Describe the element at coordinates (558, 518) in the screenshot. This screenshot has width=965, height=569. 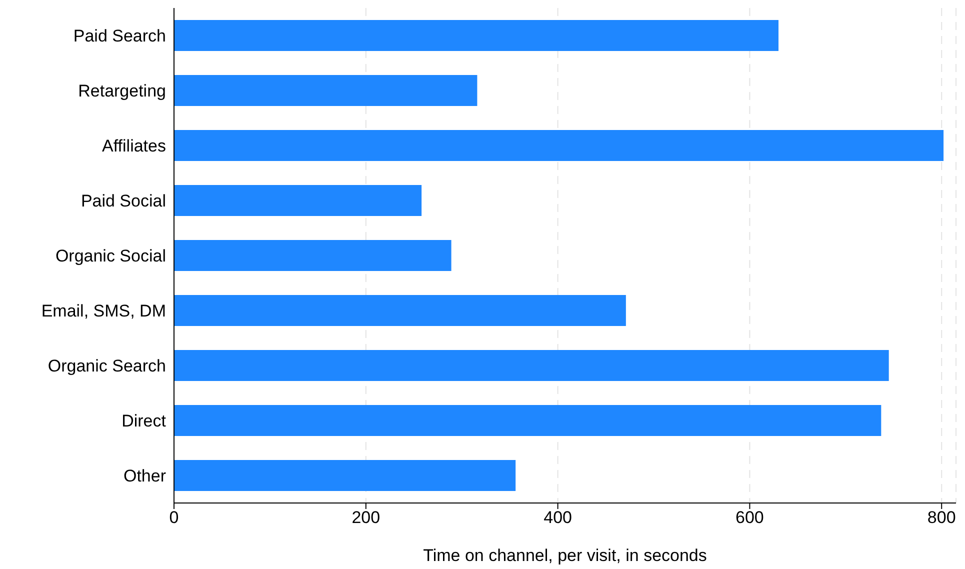
I see `x-tick-label: 400` at that location.